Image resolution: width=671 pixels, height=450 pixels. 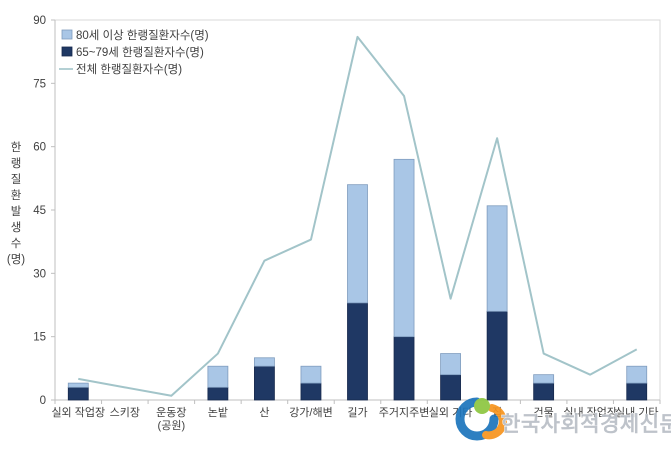 I want to click on x-axis-label-line: 스키장, so click(x=125, y=412).